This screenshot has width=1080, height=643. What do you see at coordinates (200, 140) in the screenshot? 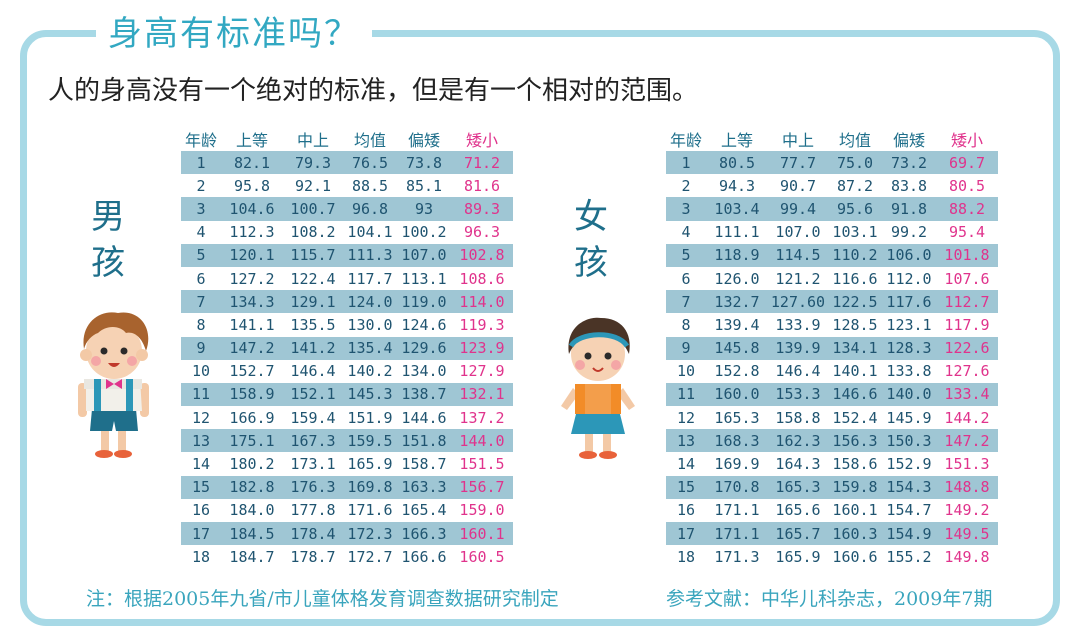
I see `column-header-age: 年龄` at bounding box center [200, 140].